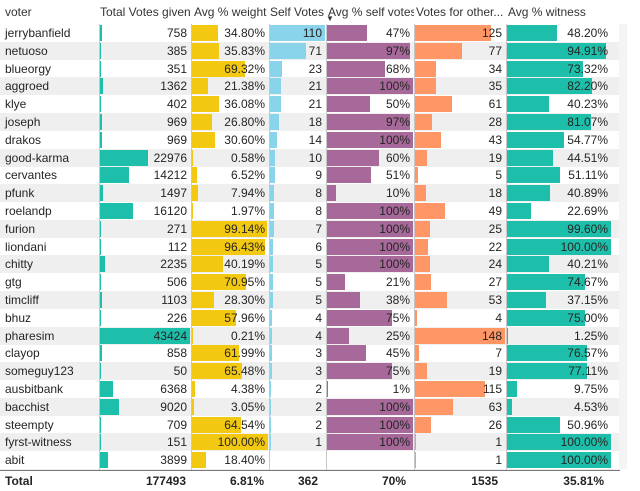 The image size is (640, 491). What do you see at coordinates (244, 122) in the screenshot?
I see `avg-weight-value: 26.80%` at bounding box center [244, 122].